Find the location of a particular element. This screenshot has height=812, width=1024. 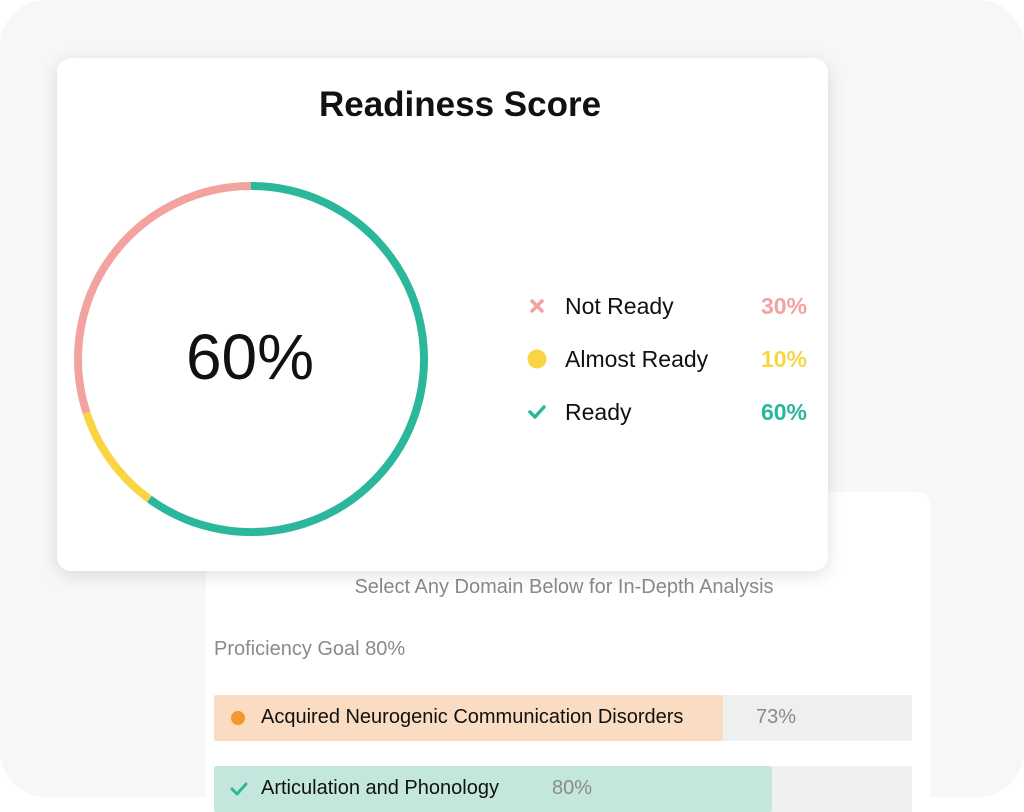

proficiency-goal-label: Proficiency Goal 80% is located at coordinates (310, 649).